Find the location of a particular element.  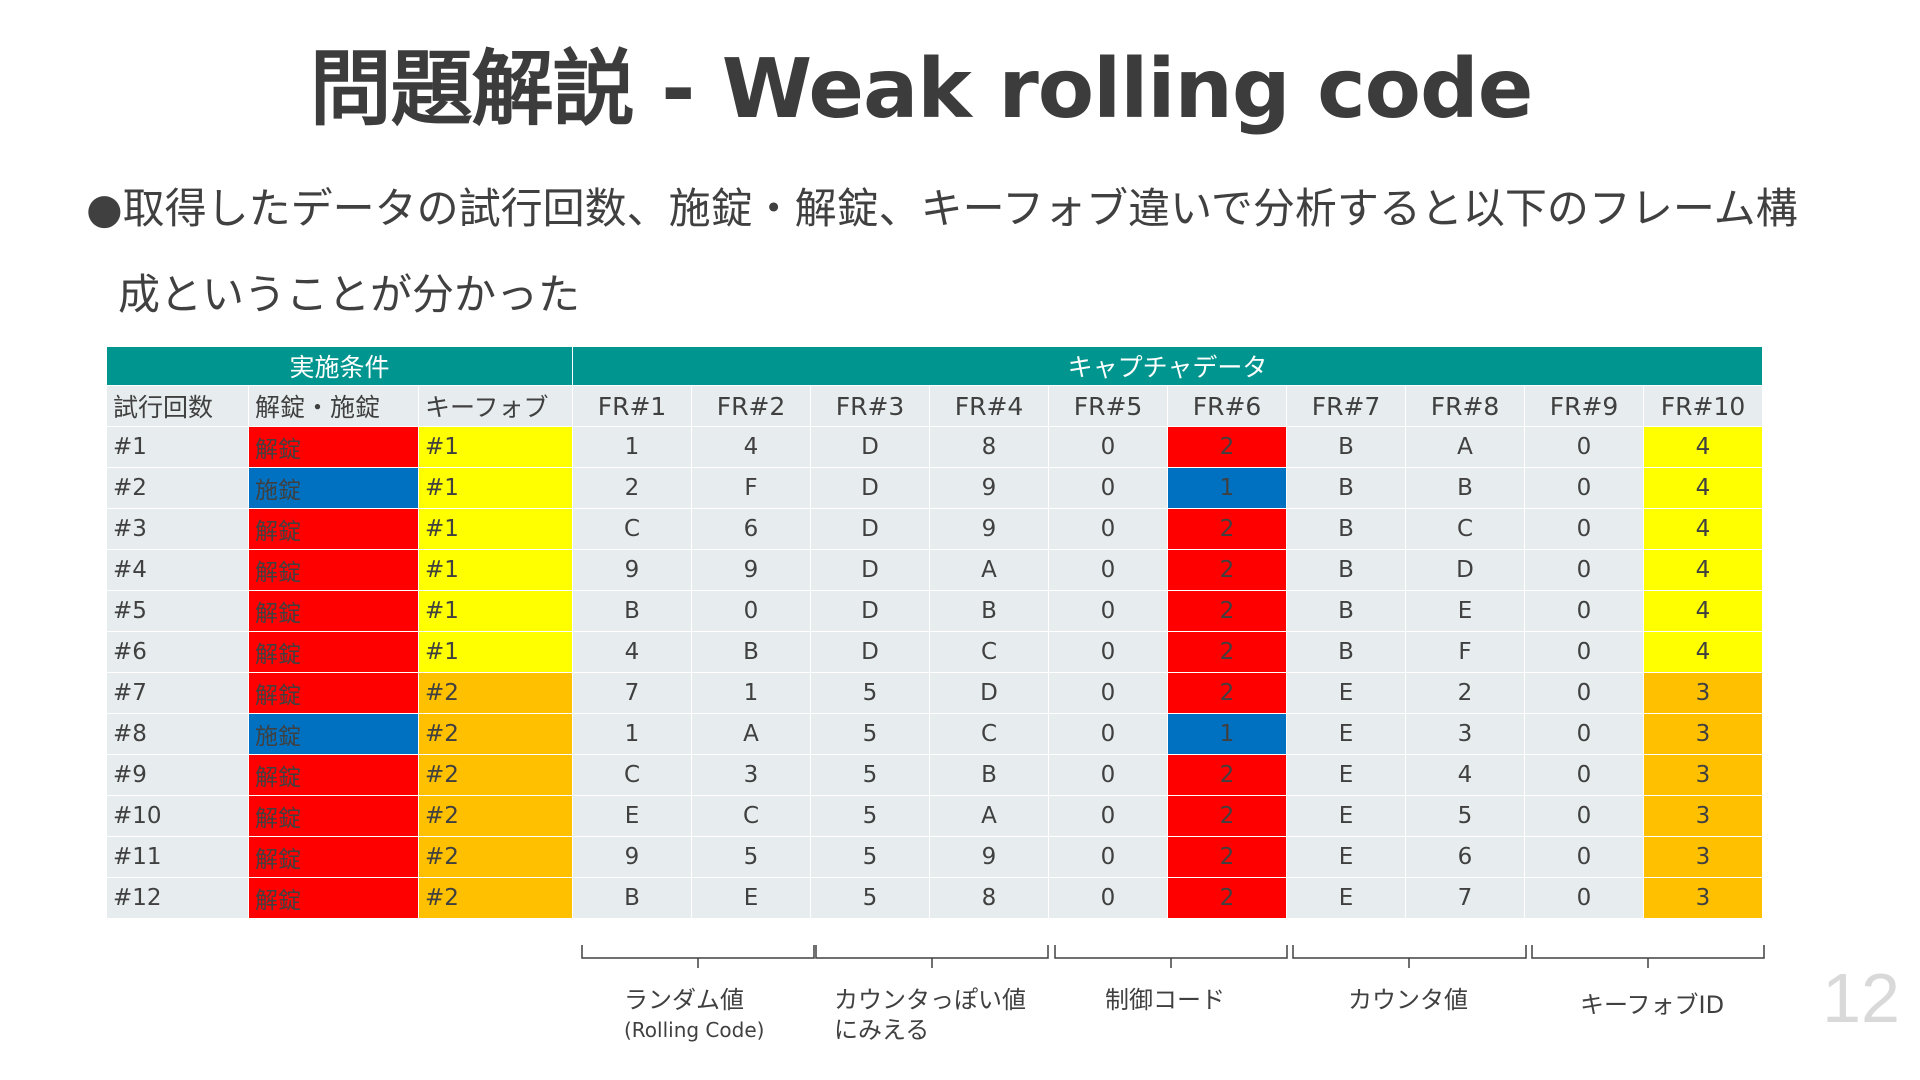

label-counter-value: カウンタ値 is located at coordinates (1408, 1000).